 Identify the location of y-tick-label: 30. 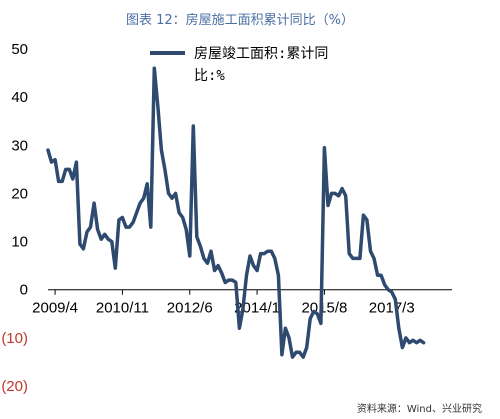
(19, 145).